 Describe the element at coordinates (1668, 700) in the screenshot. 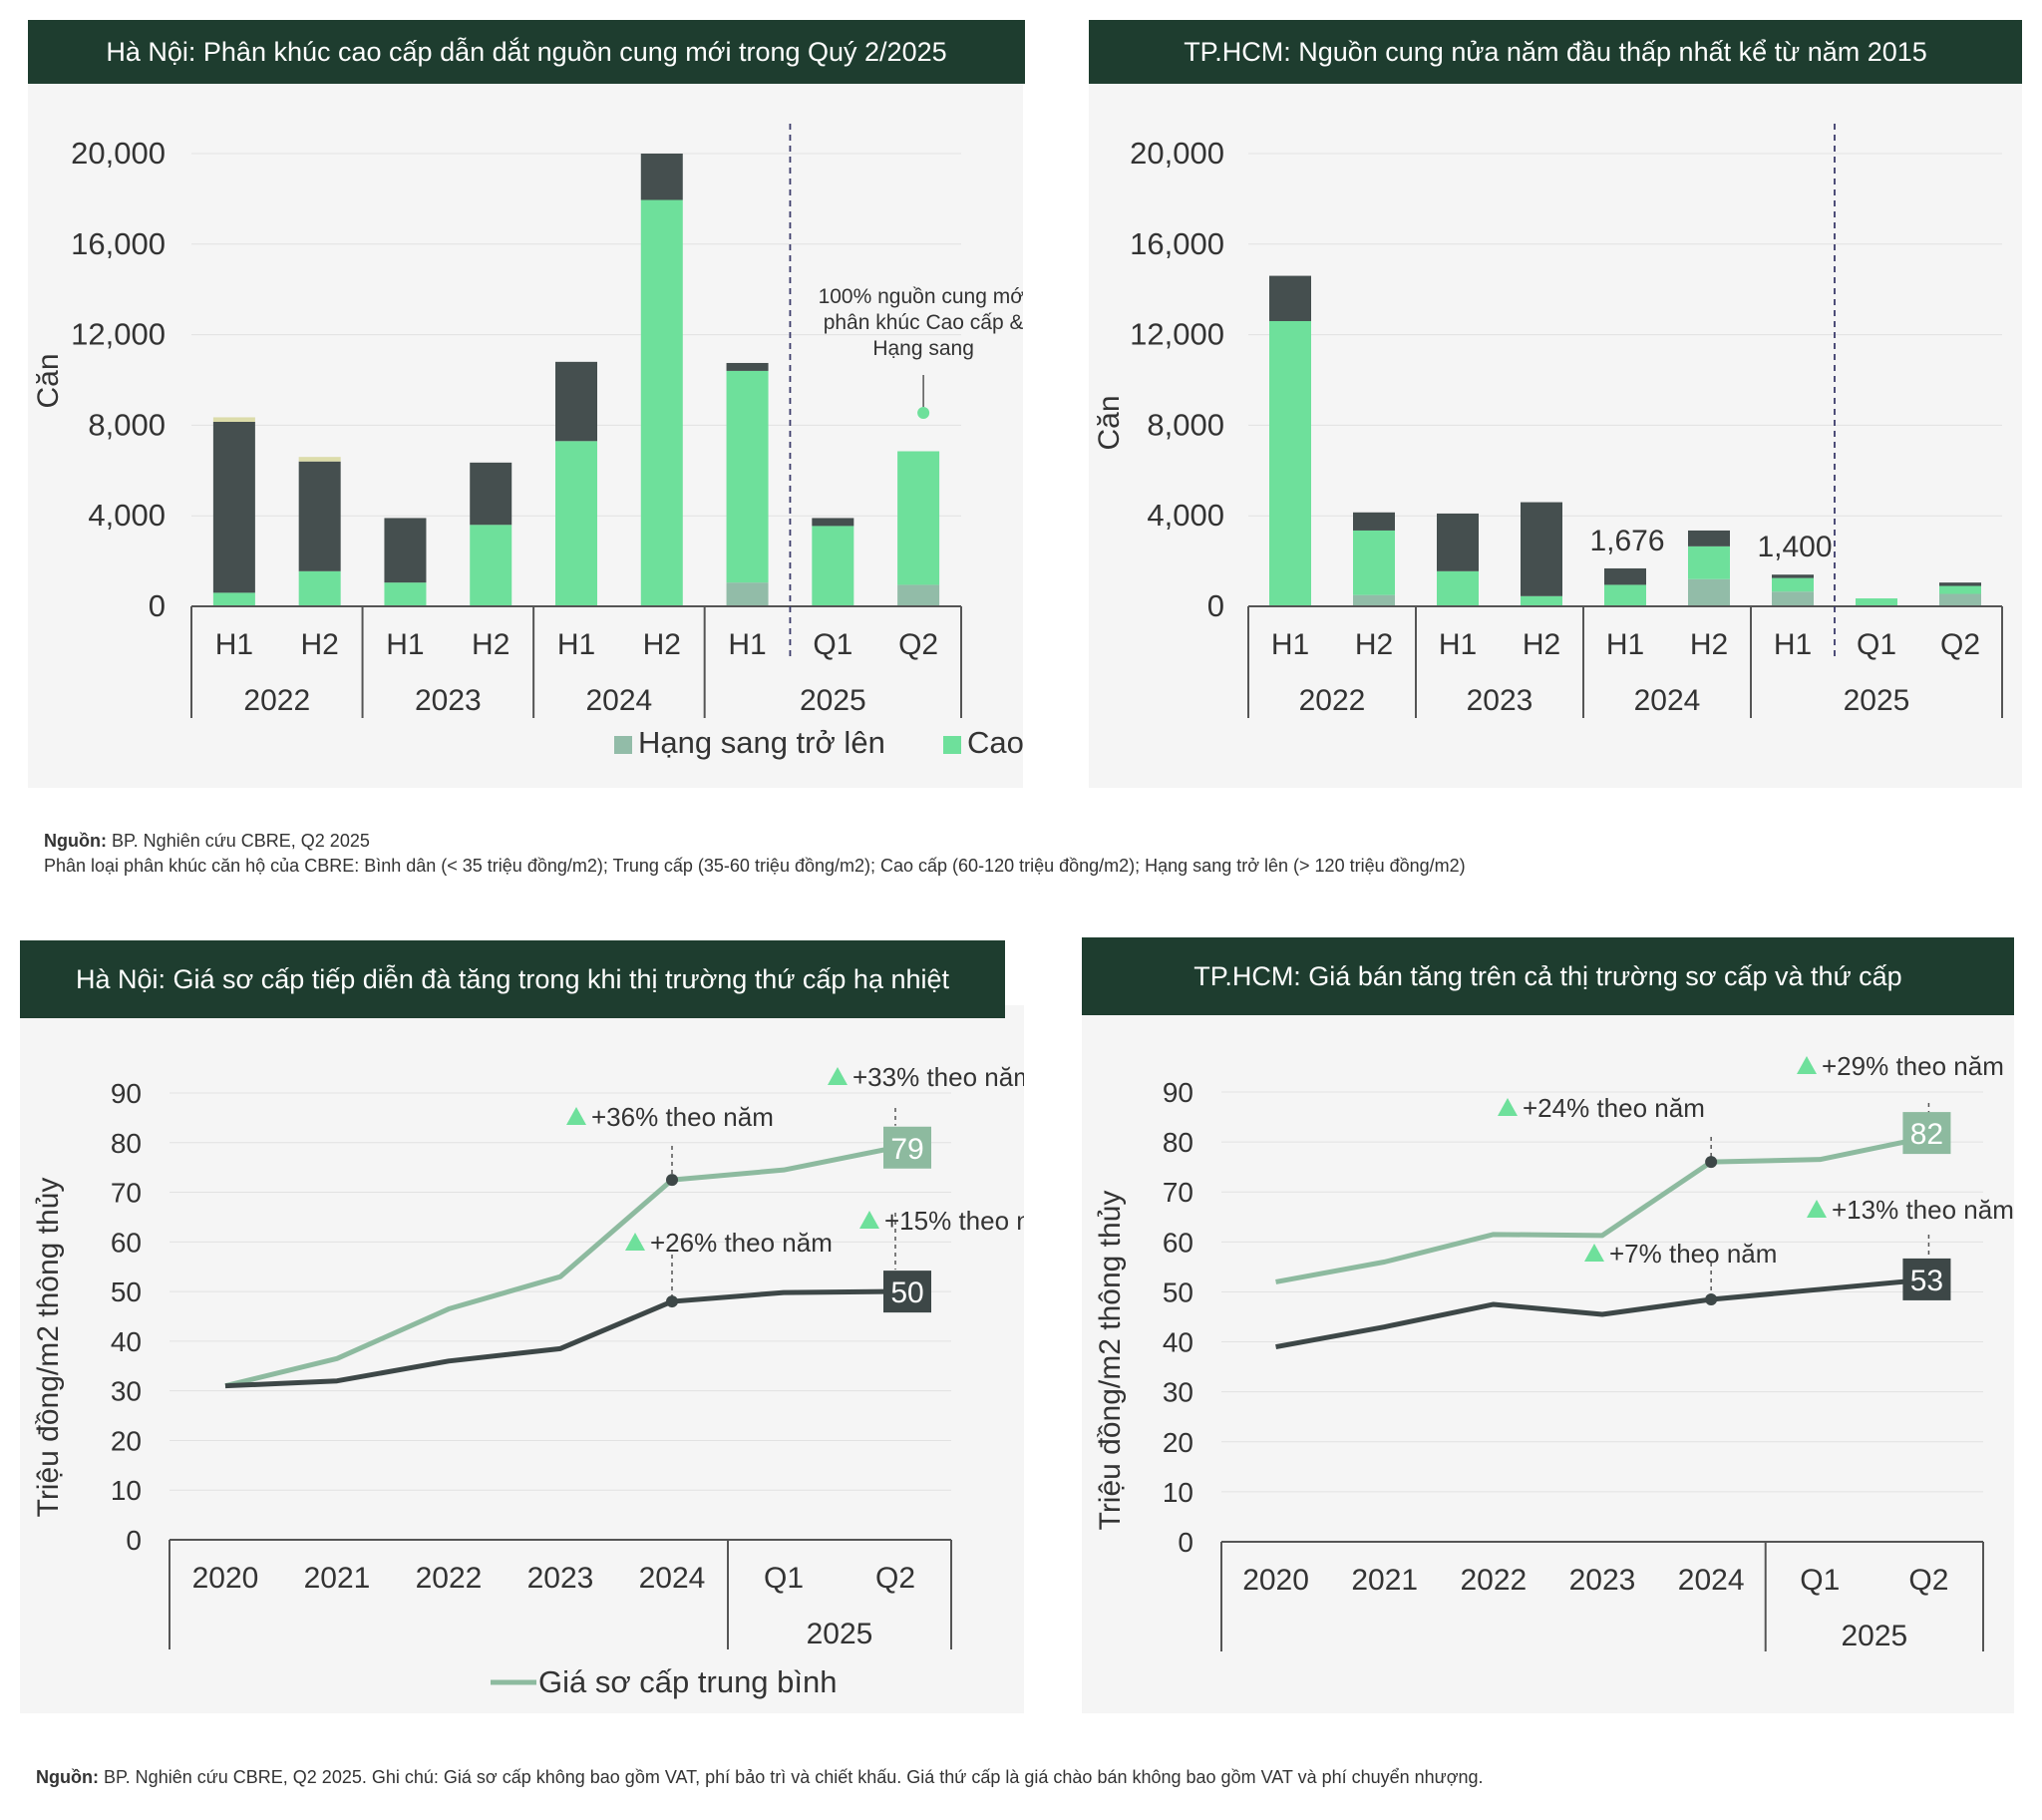

I see `year-group-label: 2024` at that location.